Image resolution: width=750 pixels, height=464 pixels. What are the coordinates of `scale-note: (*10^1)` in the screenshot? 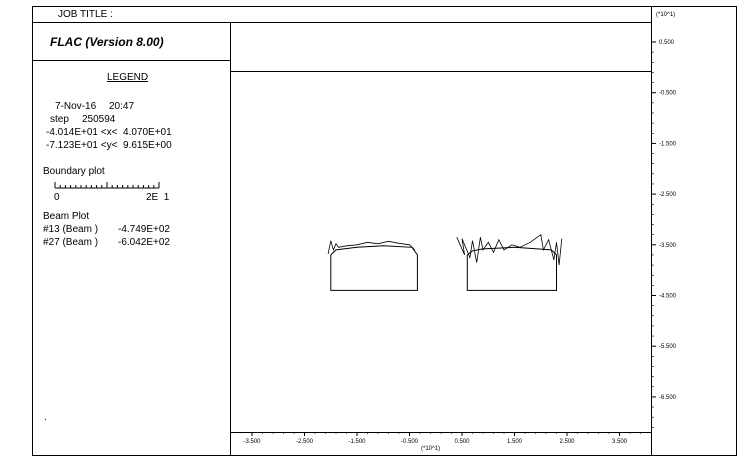 It's located at (666, 15).